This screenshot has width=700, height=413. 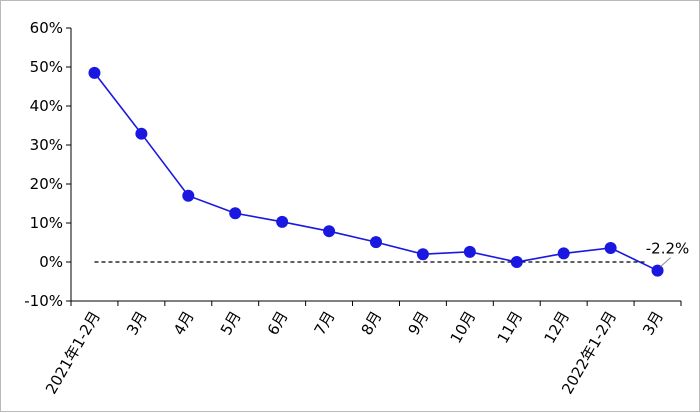 What do you see at coordinates (557, 327) in the screenshot?
I see `x-tick-label: 12月` at bounding box center [557, 327].